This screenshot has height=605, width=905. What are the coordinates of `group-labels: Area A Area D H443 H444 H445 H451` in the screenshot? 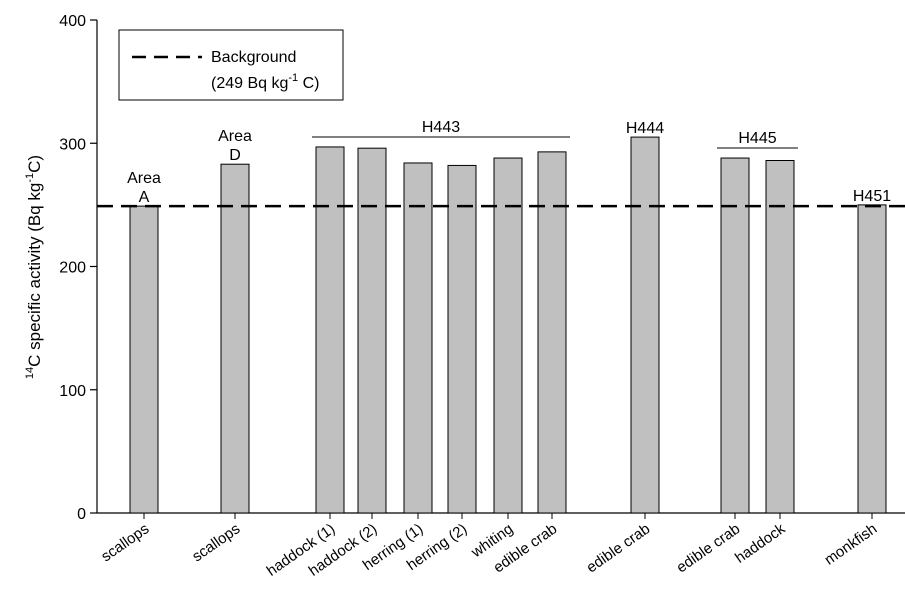 It's located at (509, 162).